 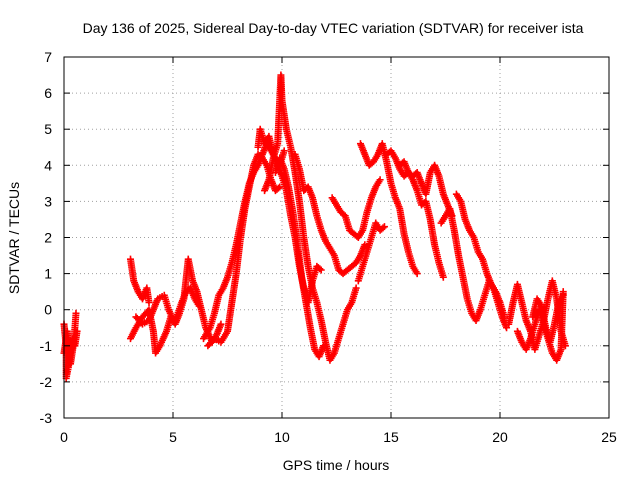 I want to click on y-tick-labels: -3 -2 -1 0 1 2 3 4 5 6 7, so click(x=46, y=237).